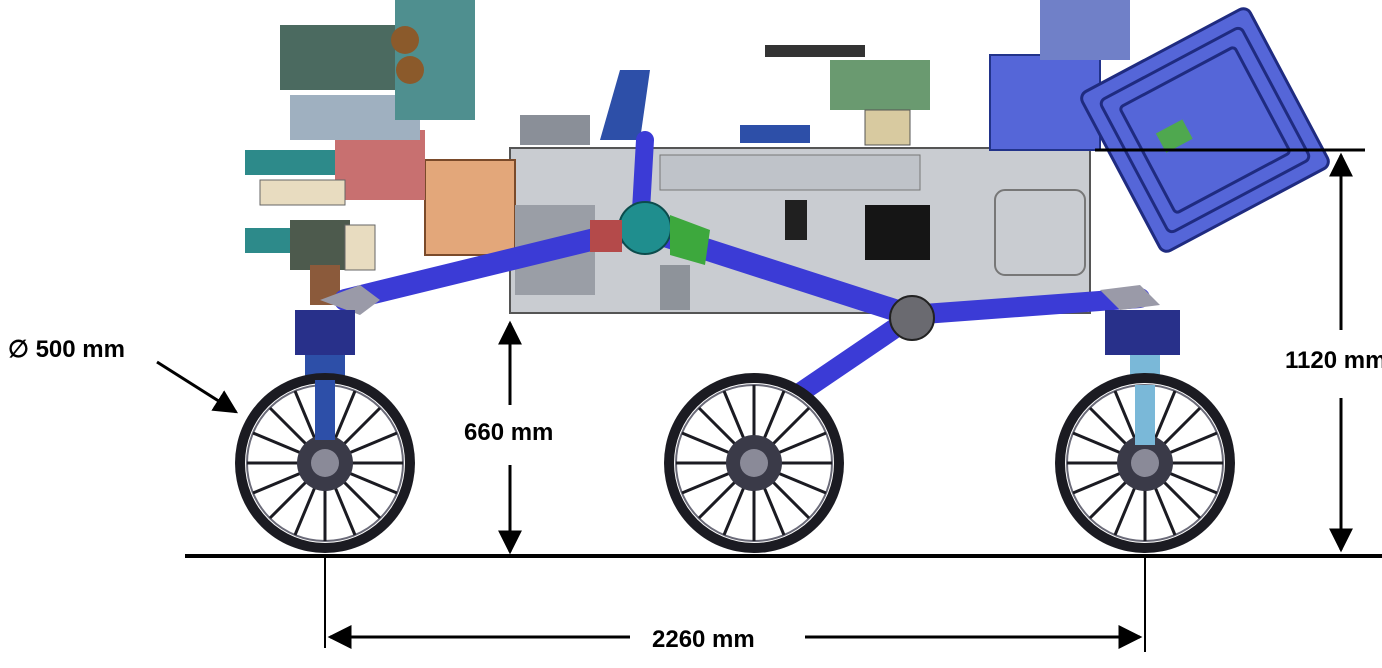 This screenshot has height=668, width=1382. What do you see at coordinates (703, 639) in the screenshot?
I see `wheelbase-label: 2260 mm` at bounding box center [703, 639].